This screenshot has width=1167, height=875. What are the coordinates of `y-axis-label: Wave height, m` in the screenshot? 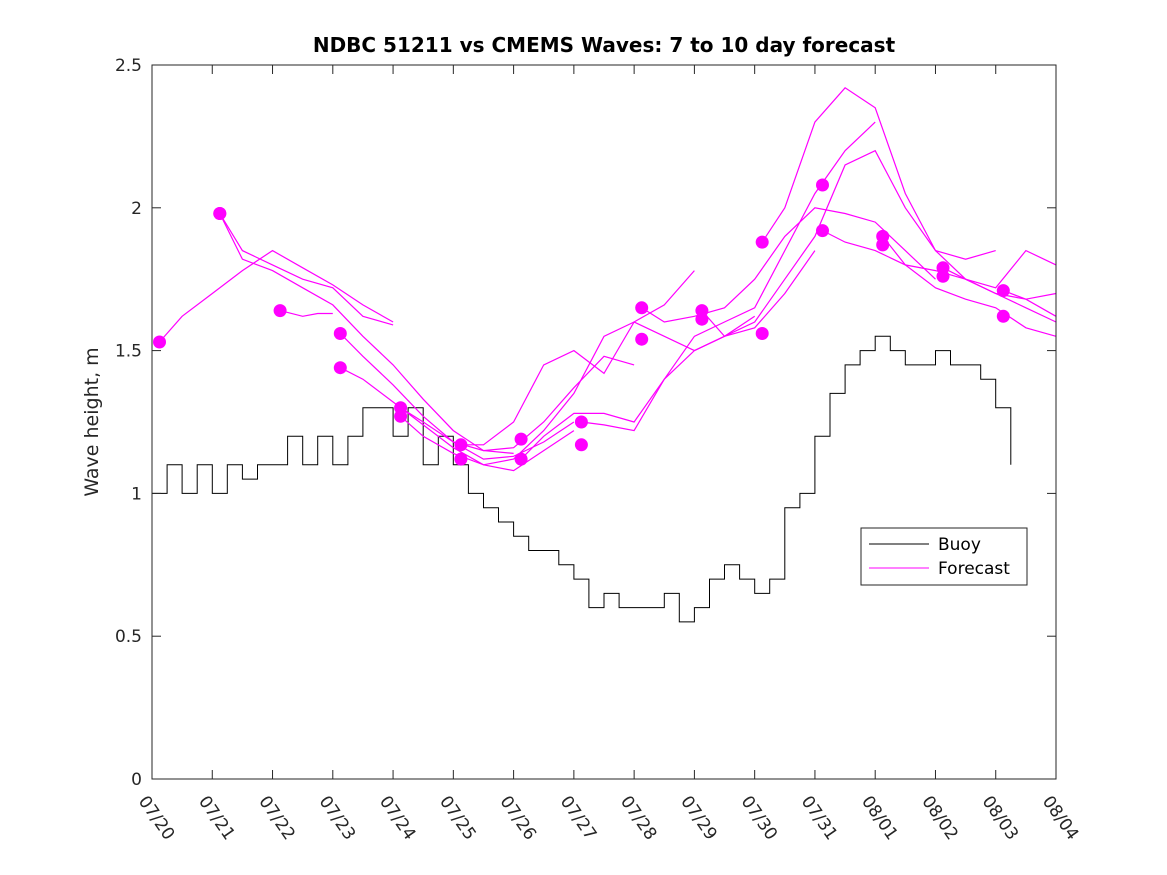 It's located at (92, 421).